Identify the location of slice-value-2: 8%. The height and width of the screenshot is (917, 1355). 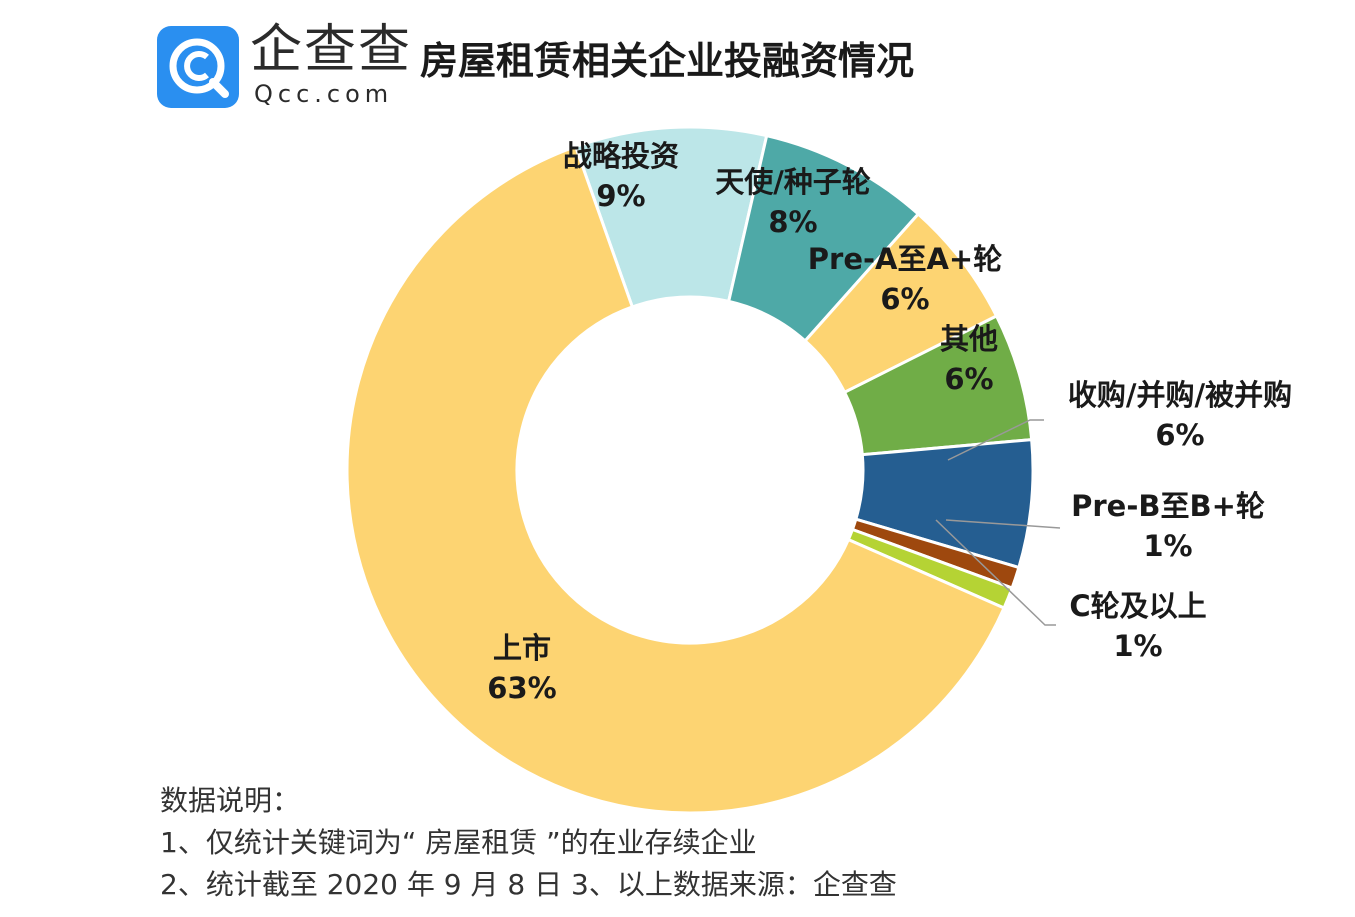
(792, 222).